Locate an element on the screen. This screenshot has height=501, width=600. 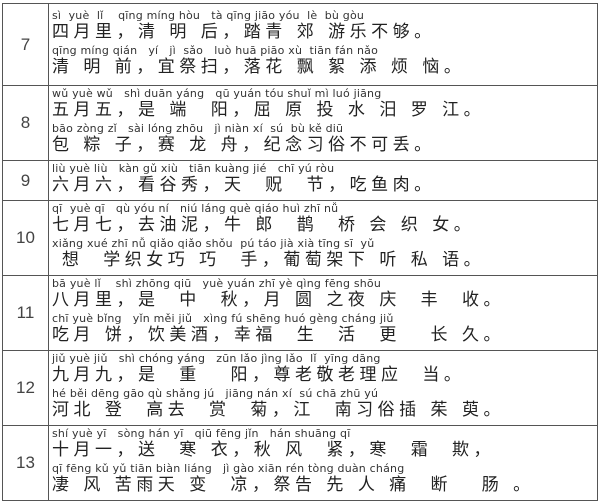
hanzi-text: 凄 风 苦雨天 变 凉，祭告 先 人 痛 断 肠 。 is located at coordinates (293, 485).